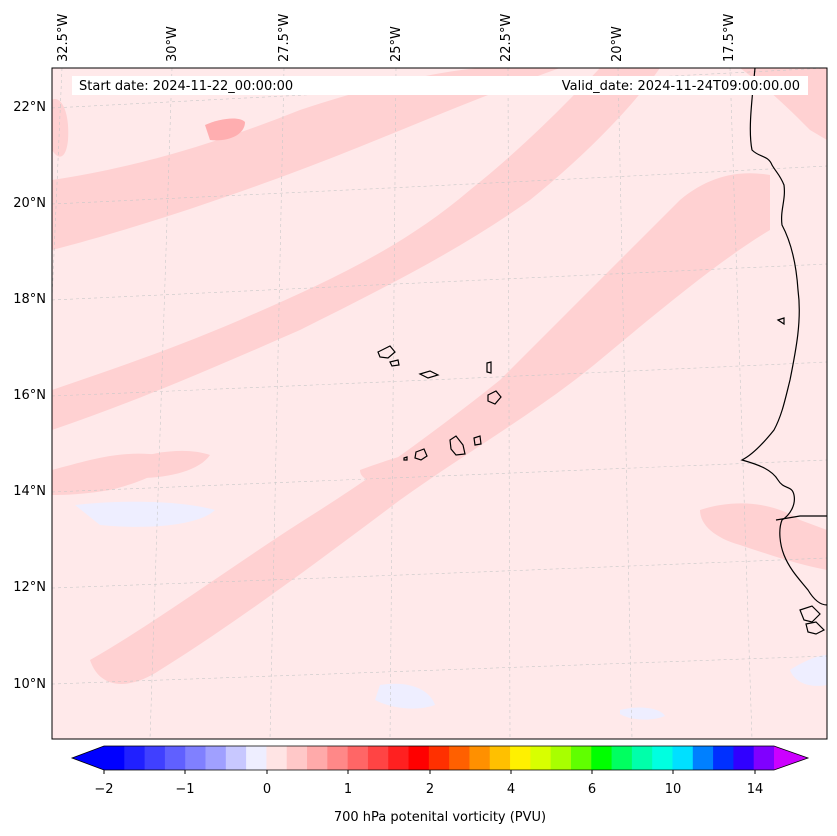 This screenshot has width=837, height=836. What do you see at coordinates (29, 203) in the screenshot?
I see `latitude-label: 20°N` at bounding box center [29, 203].